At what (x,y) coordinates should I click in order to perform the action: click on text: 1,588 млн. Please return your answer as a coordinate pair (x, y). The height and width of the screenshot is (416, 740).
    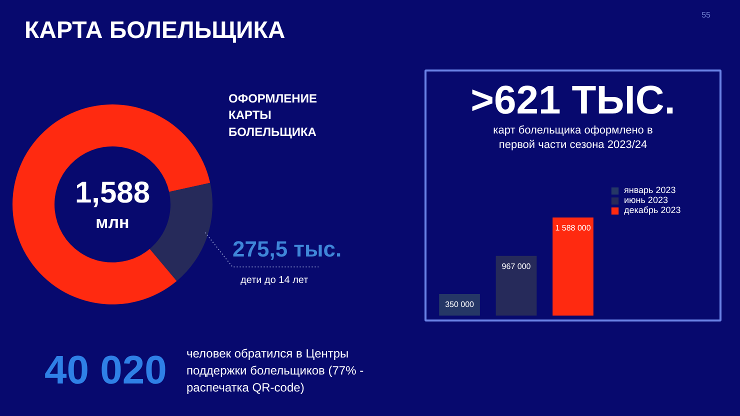
    Looking at the image, I should click on (112, 204).